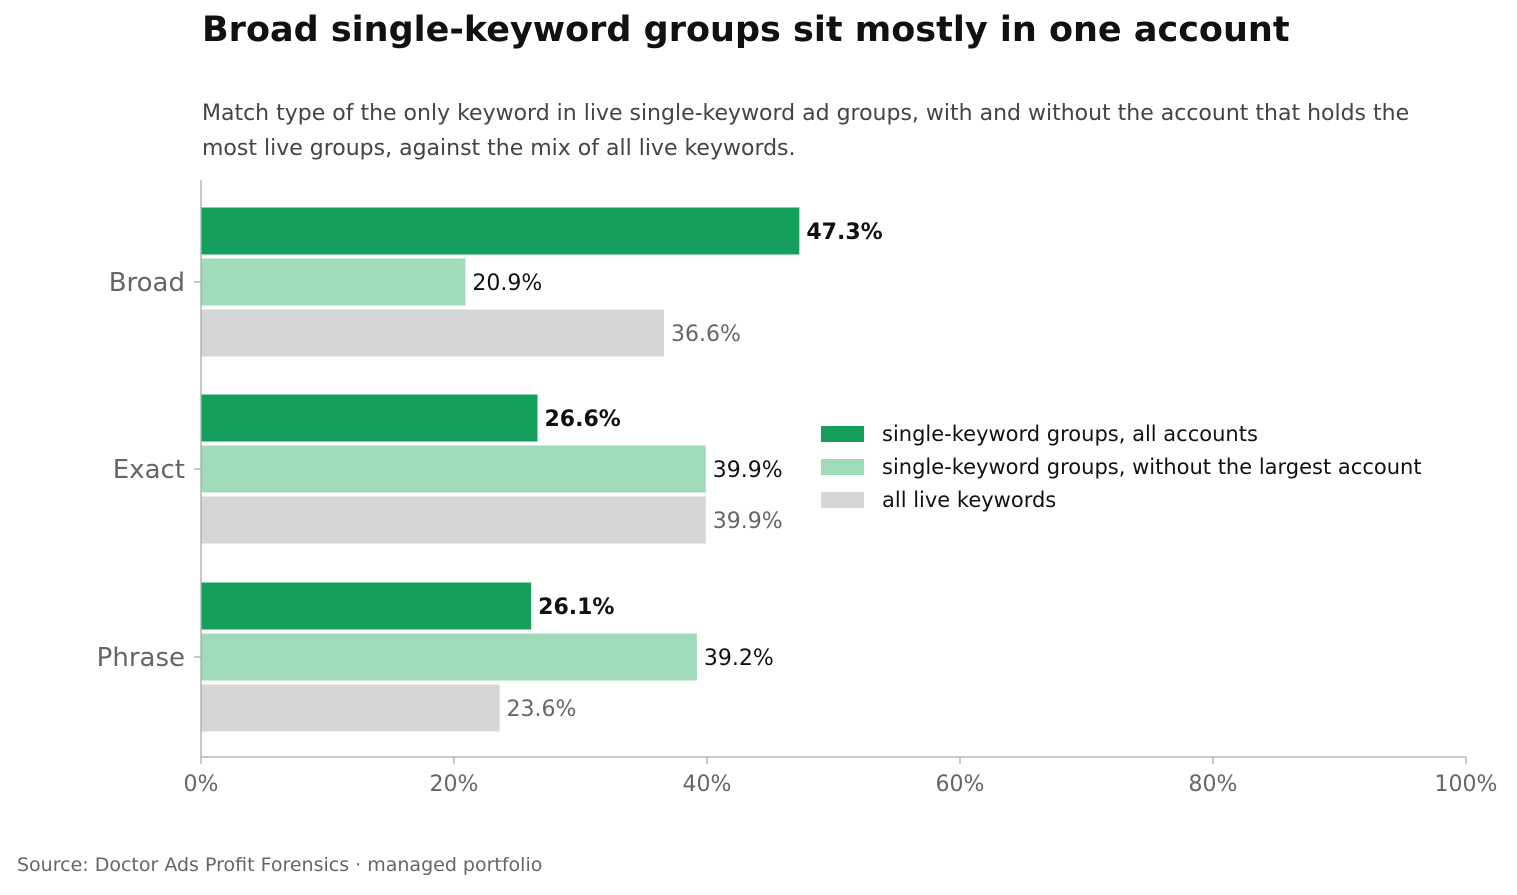 The image size is (1517, 895). I want to click on value-label-broad-series-2: 20.9%, so click(507, 283).